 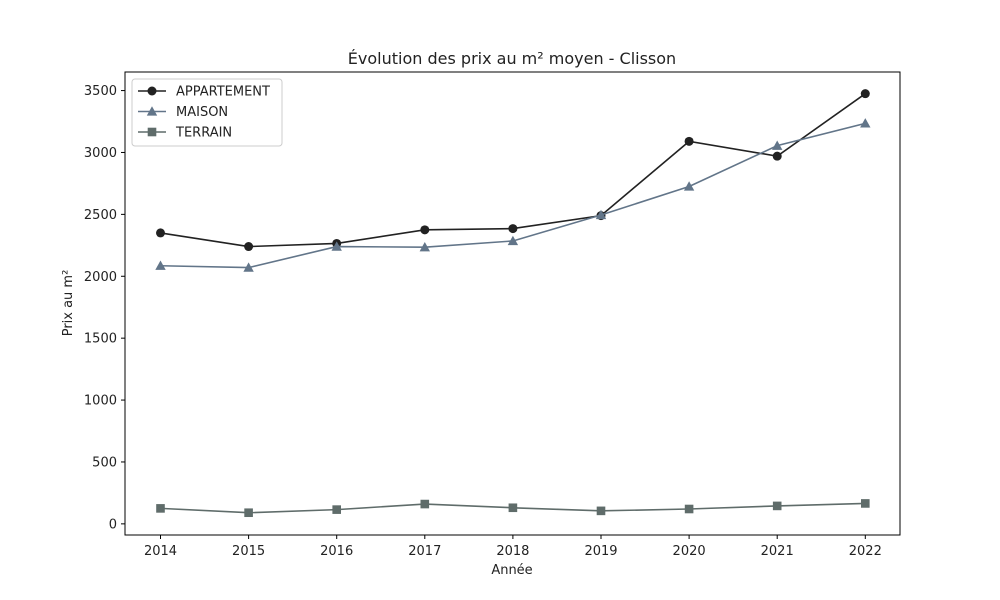 I want to click on legend: APPARTEMENT MAISON TERRAIN, so click(x=207, y=112).